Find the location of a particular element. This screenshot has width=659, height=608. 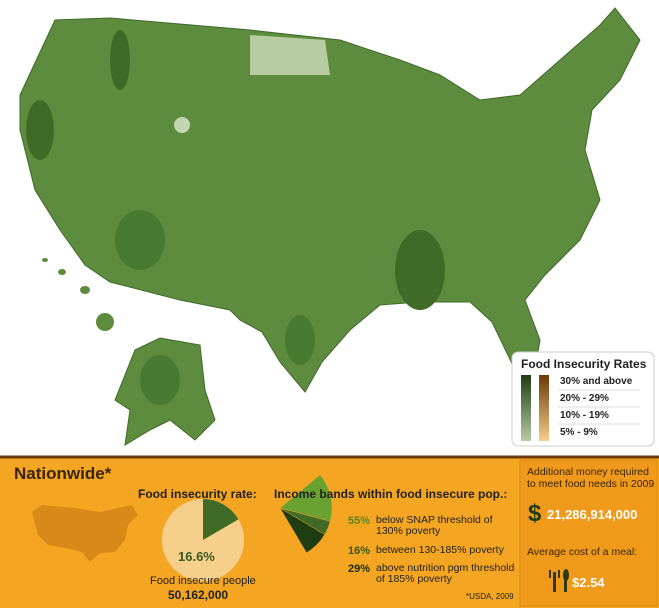

band-text: below SNAP threshold of 130% poverty is located at coordinates (434, 525).